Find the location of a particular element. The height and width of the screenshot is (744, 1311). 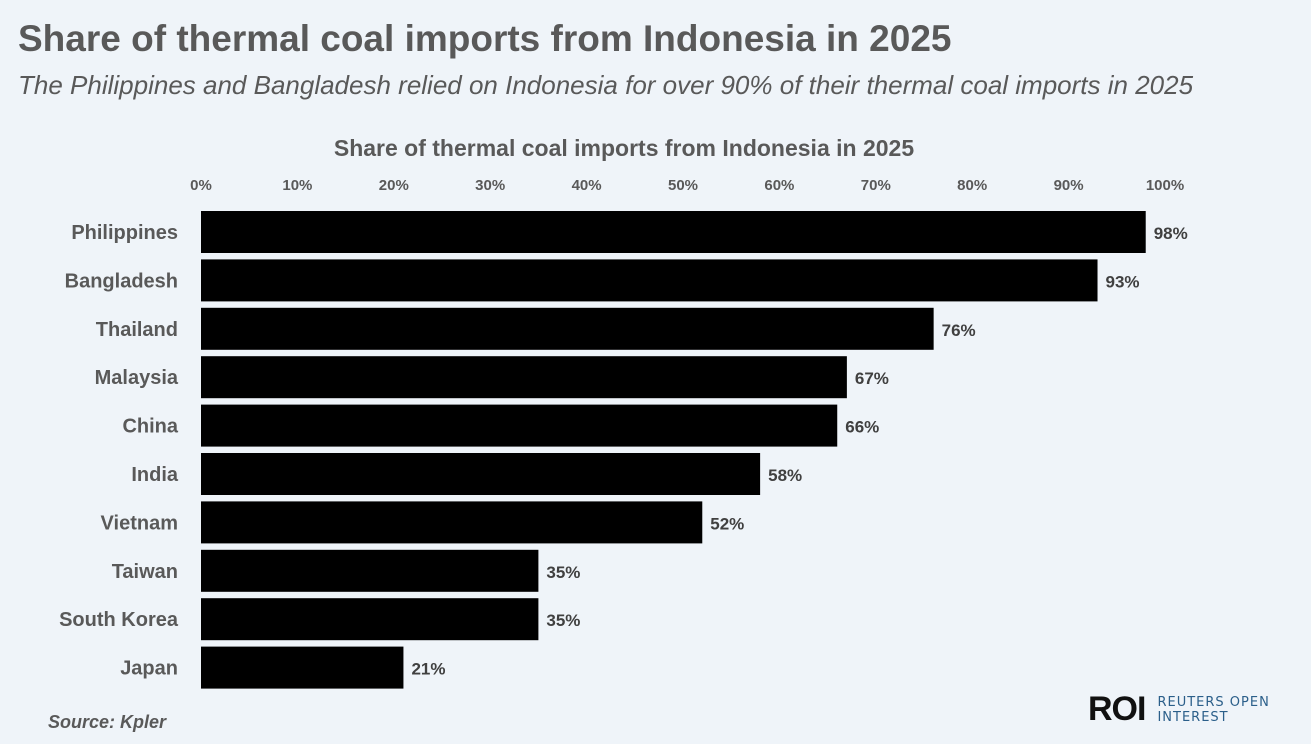

roi-logo: ROI REUTERS OPEN INTEREST is located at coordinates (1179, 709).